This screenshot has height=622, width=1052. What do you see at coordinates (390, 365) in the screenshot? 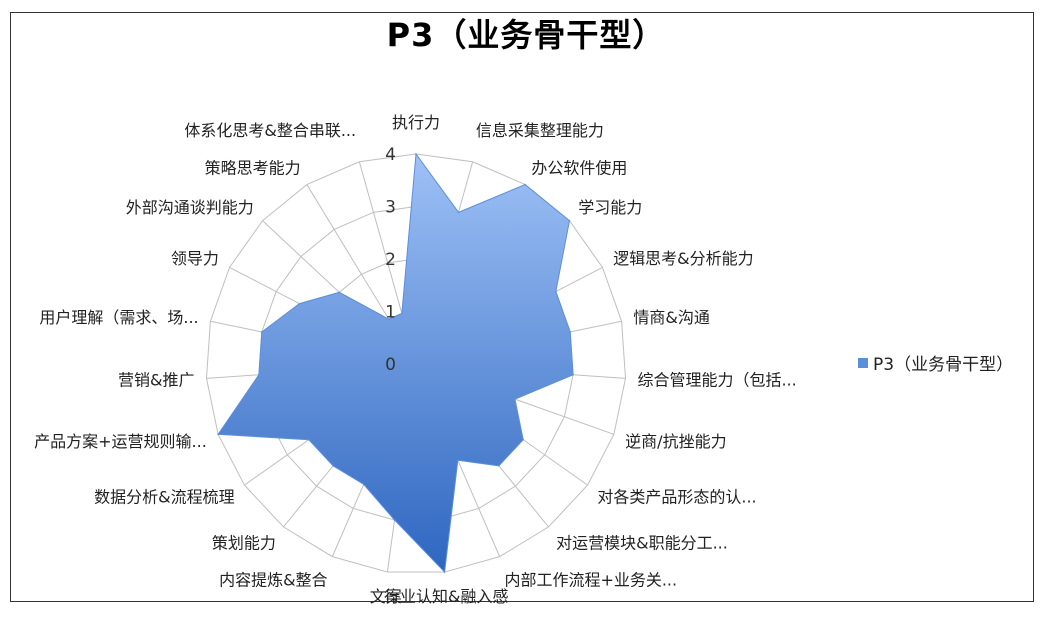
I see `tick-label: 0` at bounding box center [390, 365].